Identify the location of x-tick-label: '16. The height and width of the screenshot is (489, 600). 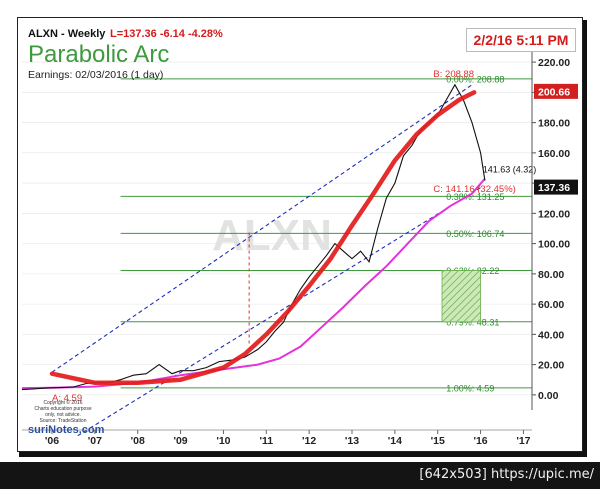
(480, 441).